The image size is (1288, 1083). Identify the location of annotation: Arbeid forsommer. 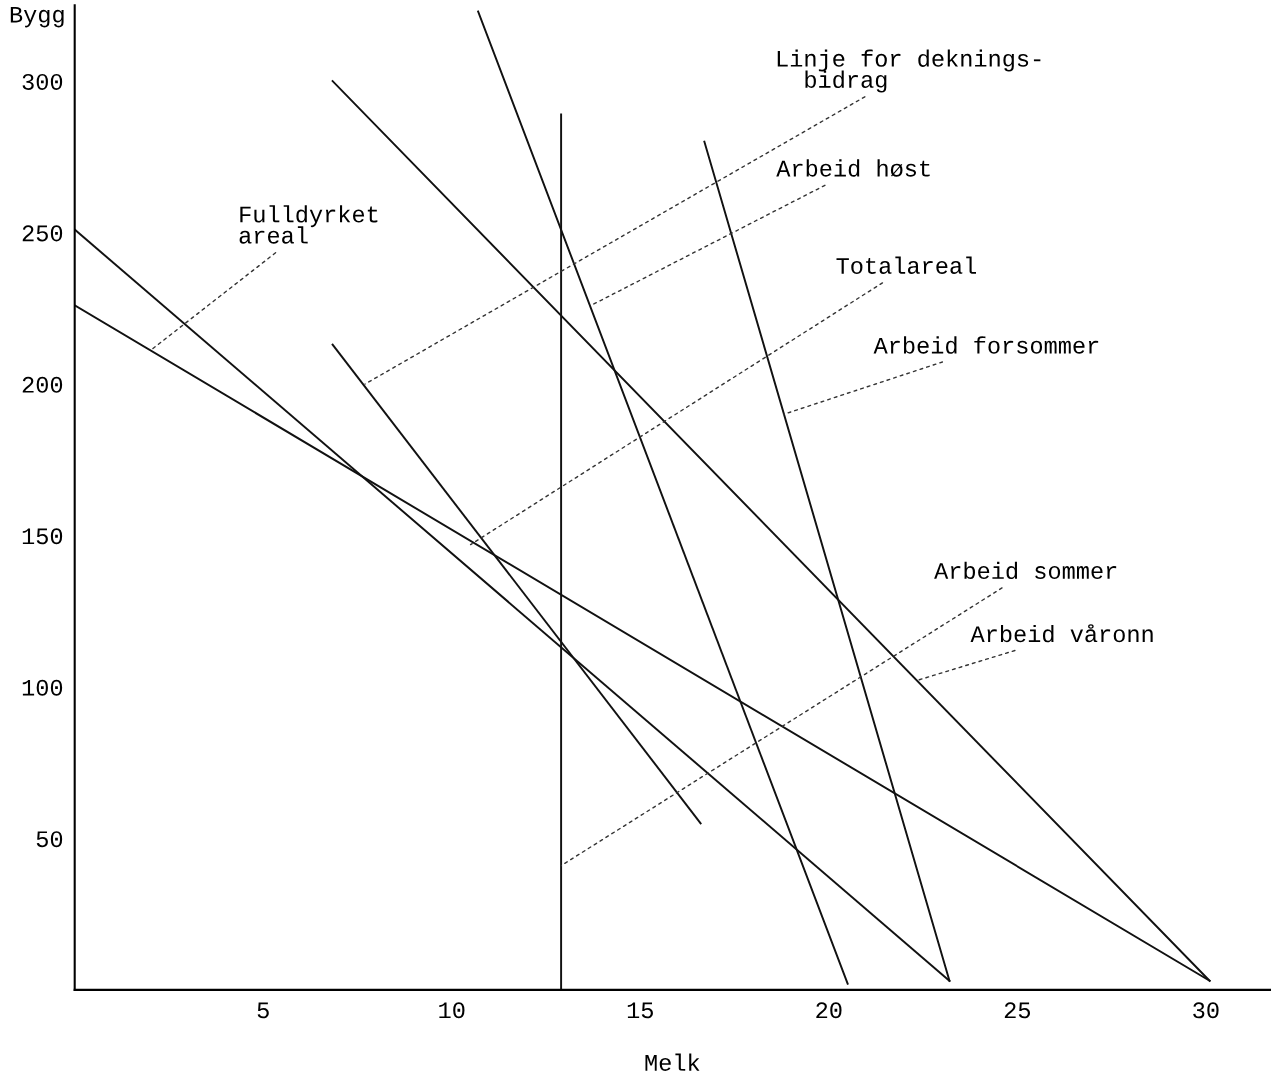
(986, 345).